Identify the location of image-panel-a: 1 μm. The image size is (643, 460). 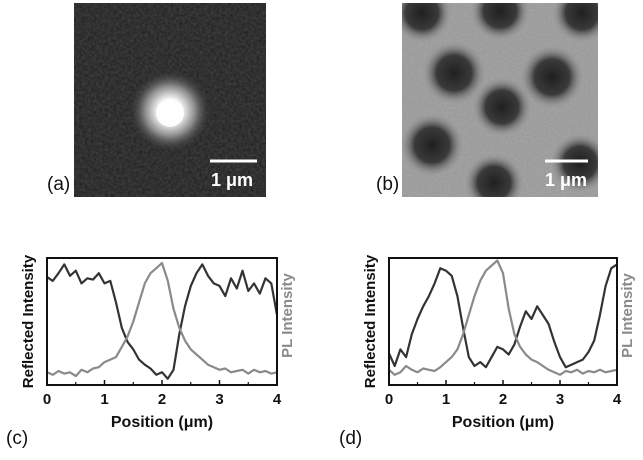
(170, 100).